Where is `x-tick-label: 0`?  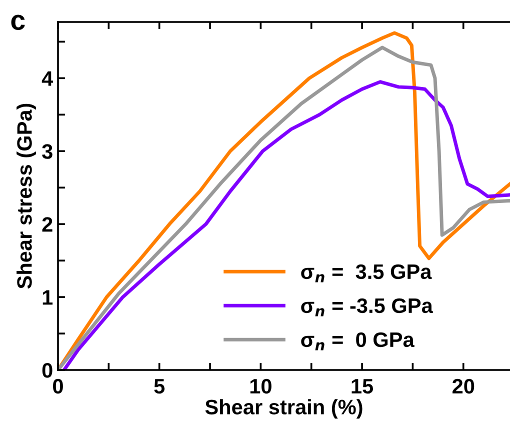 x-tick-label: 0 is located at coordinates (58, 386).